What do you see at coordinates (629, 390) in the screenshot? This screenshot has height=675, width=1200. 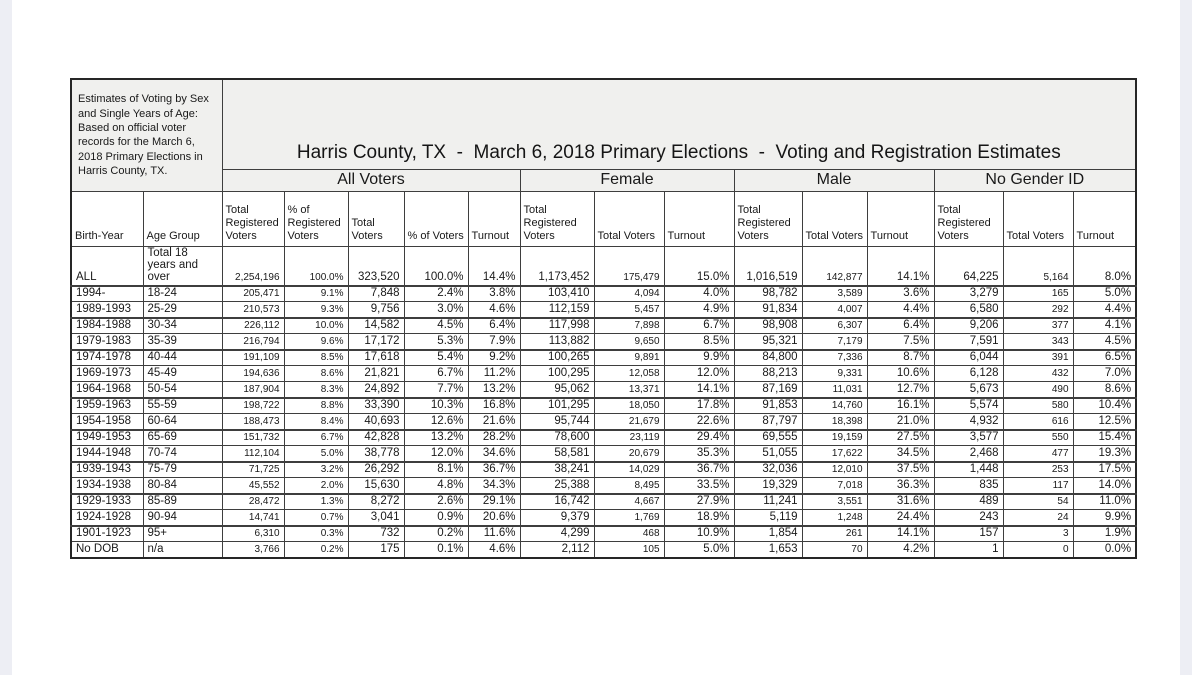 I see `cell-value: 13,371` at bounding box center [629, 390].